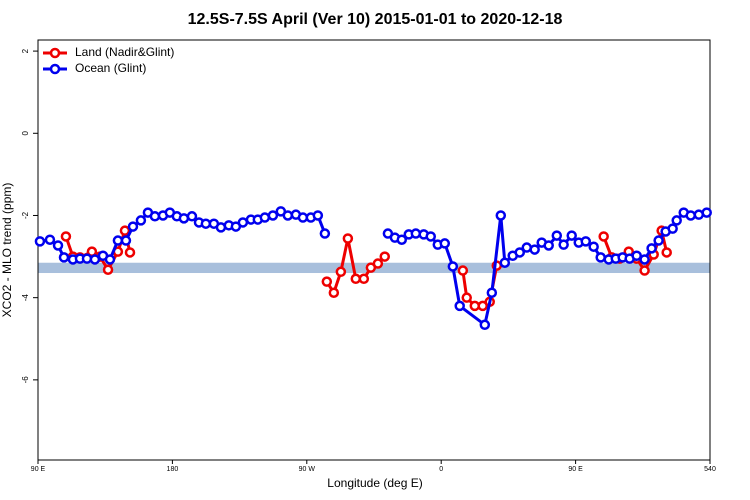 The width and height of the screenshot is (750, 500). I want to click on x-tick-label: 90 W, so click(307, 469).